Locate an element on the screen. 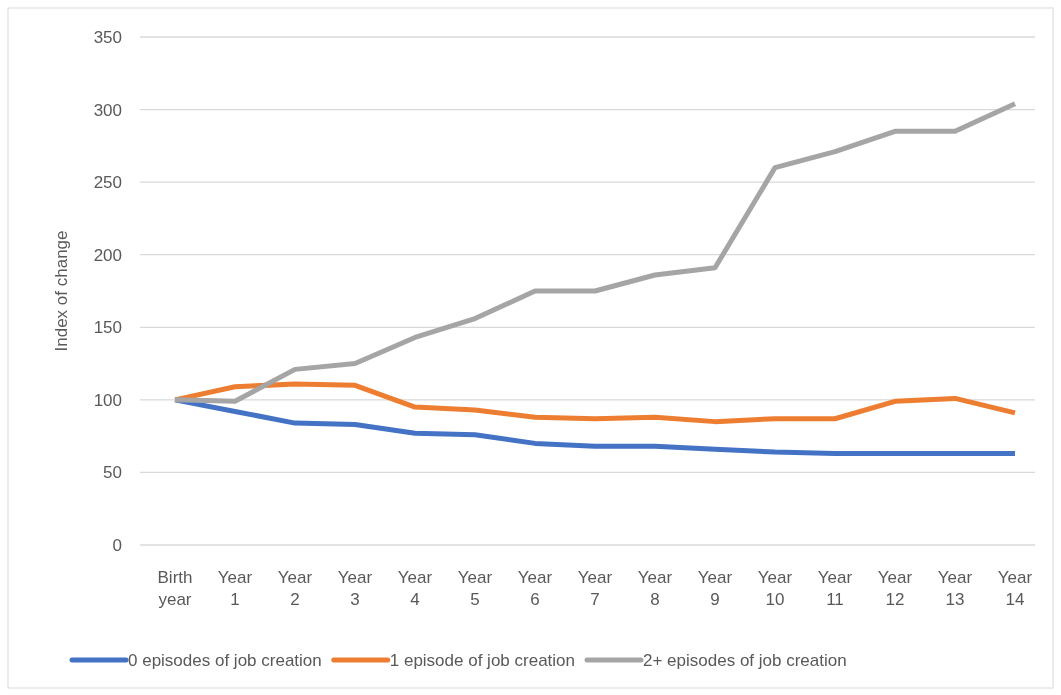 This screenshot has height=695, width=1061. x-tick-label: Year 5 is located at coordinates (475, 588).